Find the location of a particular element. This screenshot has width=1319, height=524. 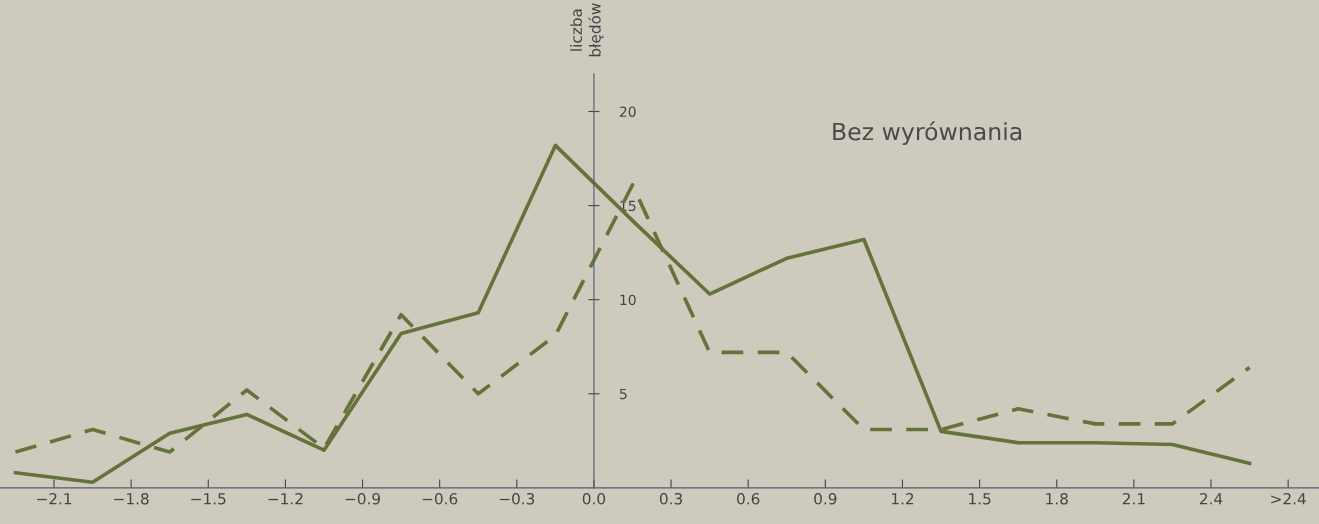

x-tick-label: 2.1 is located at coordinates (1133, 498).